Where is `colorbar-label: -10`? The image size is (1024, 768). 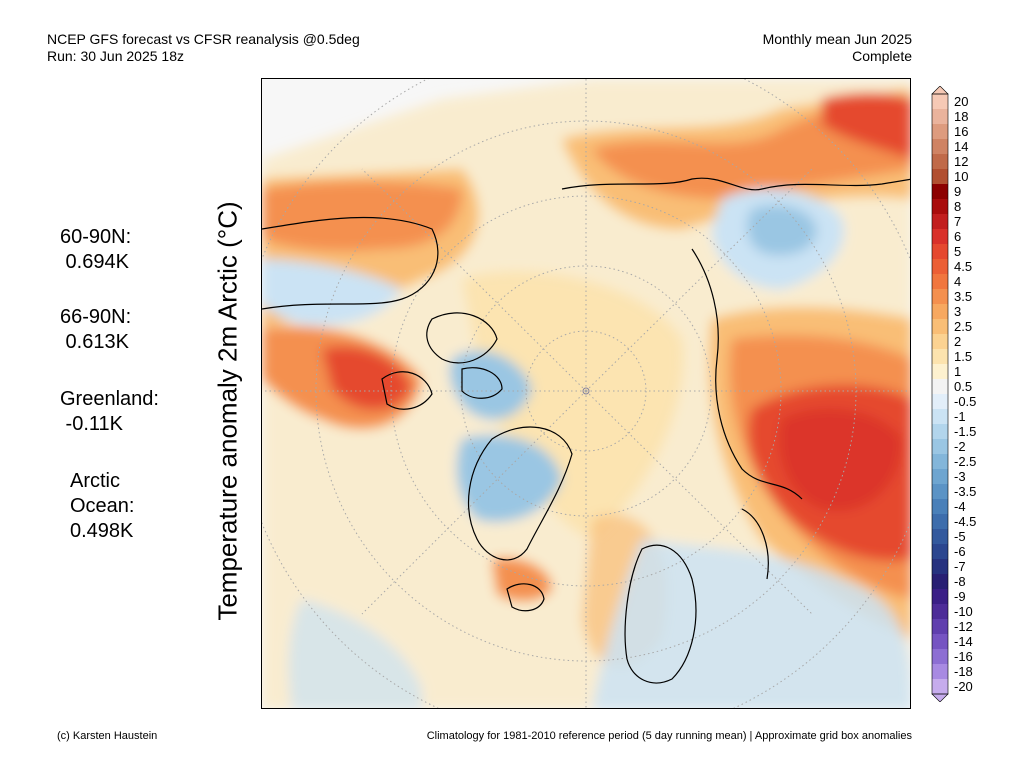
colorbar-label: -10 is located at coordinates (963, 611).